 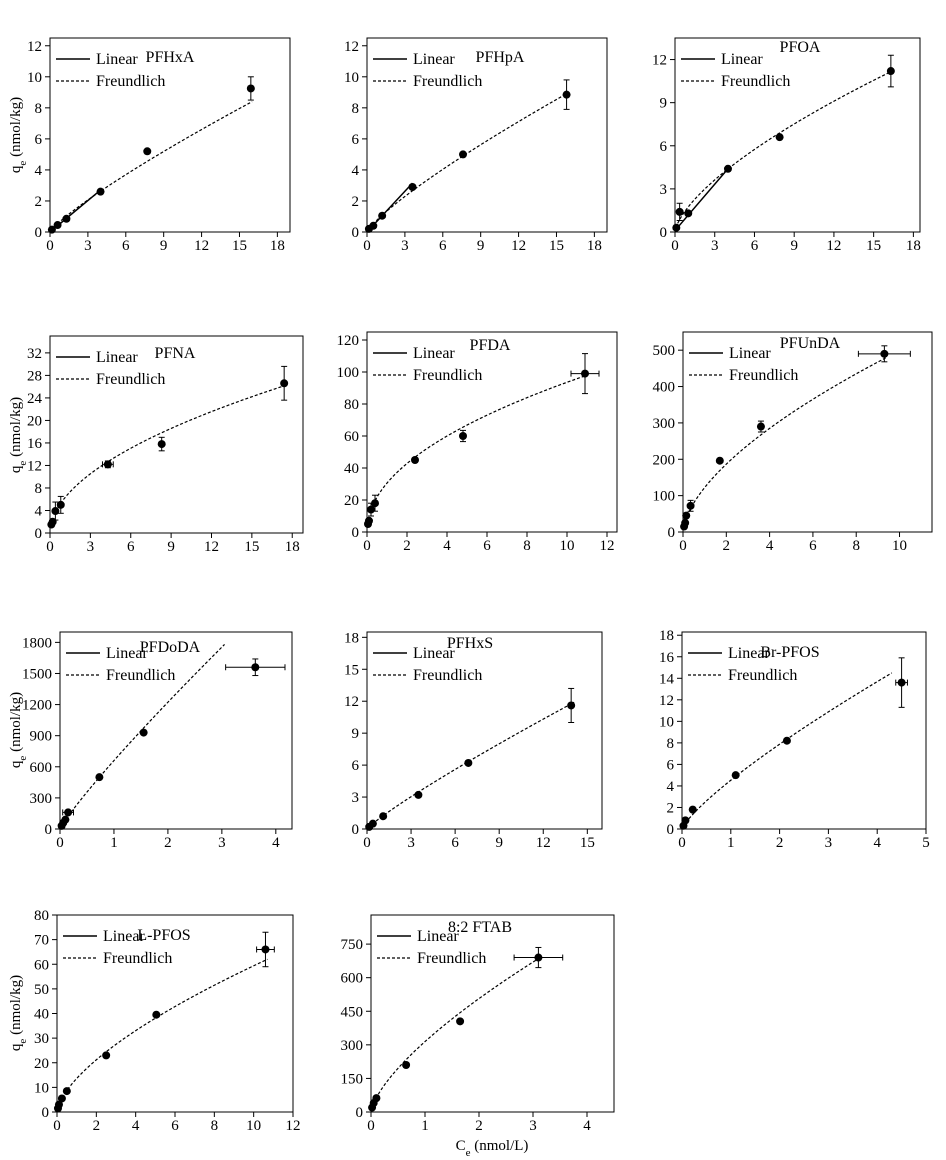 What do you see at coordinates (351, 501) in the screenshot?
I see `y-tick-label: 20` at bounding box center [351, 501].